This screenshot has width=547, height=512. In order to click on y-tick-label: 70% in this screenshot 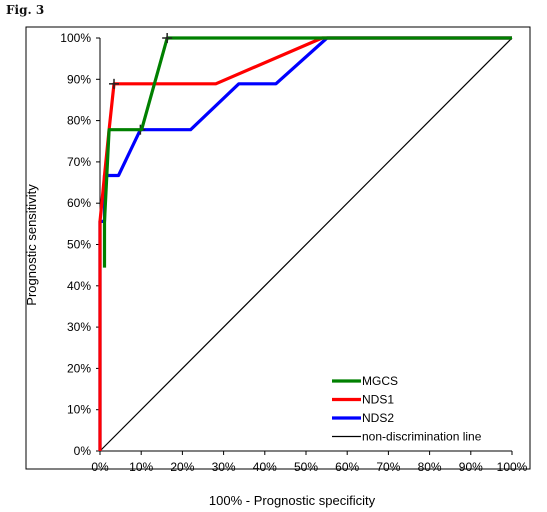, I will do `click(79, 162)`.